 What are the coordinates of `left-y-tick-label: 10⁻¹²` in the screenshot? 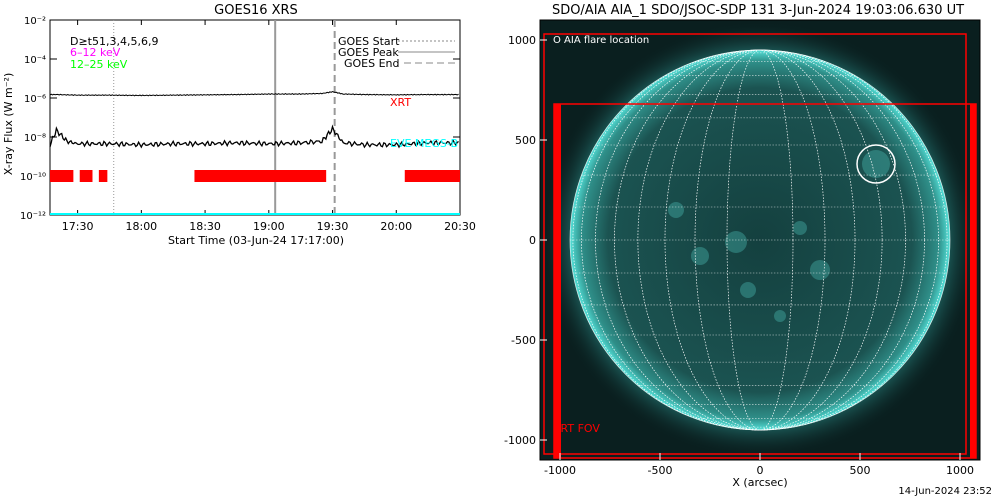 It's located at (33, 216).